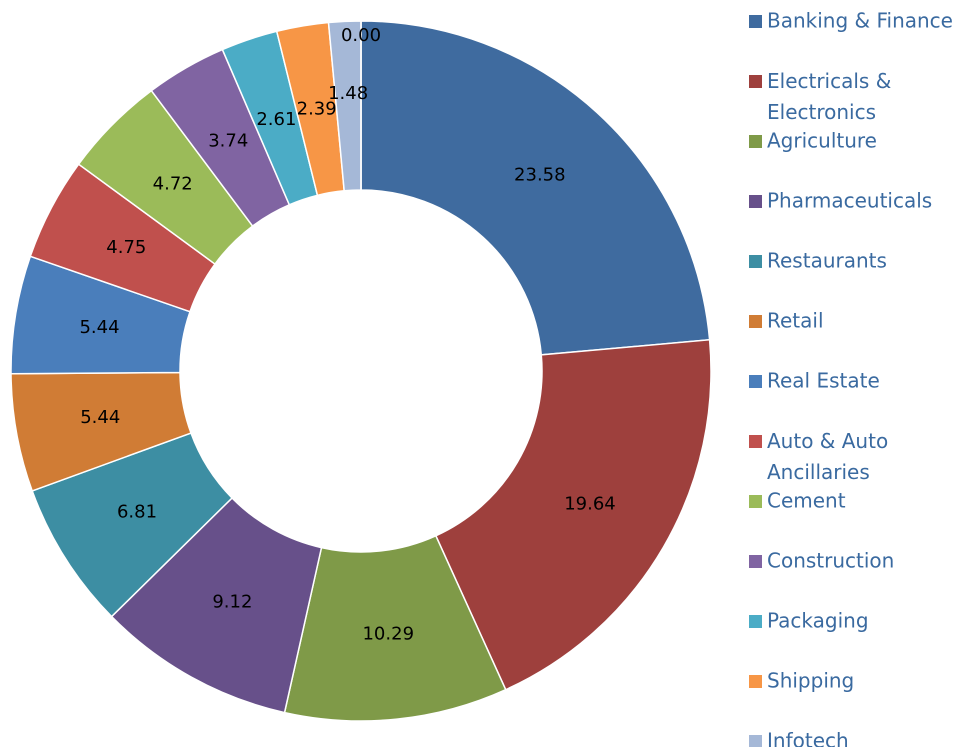 Image resolution: width=967 pixels, height=747 pixels. I want to click on legend-label: Retail, so click(795, 321).